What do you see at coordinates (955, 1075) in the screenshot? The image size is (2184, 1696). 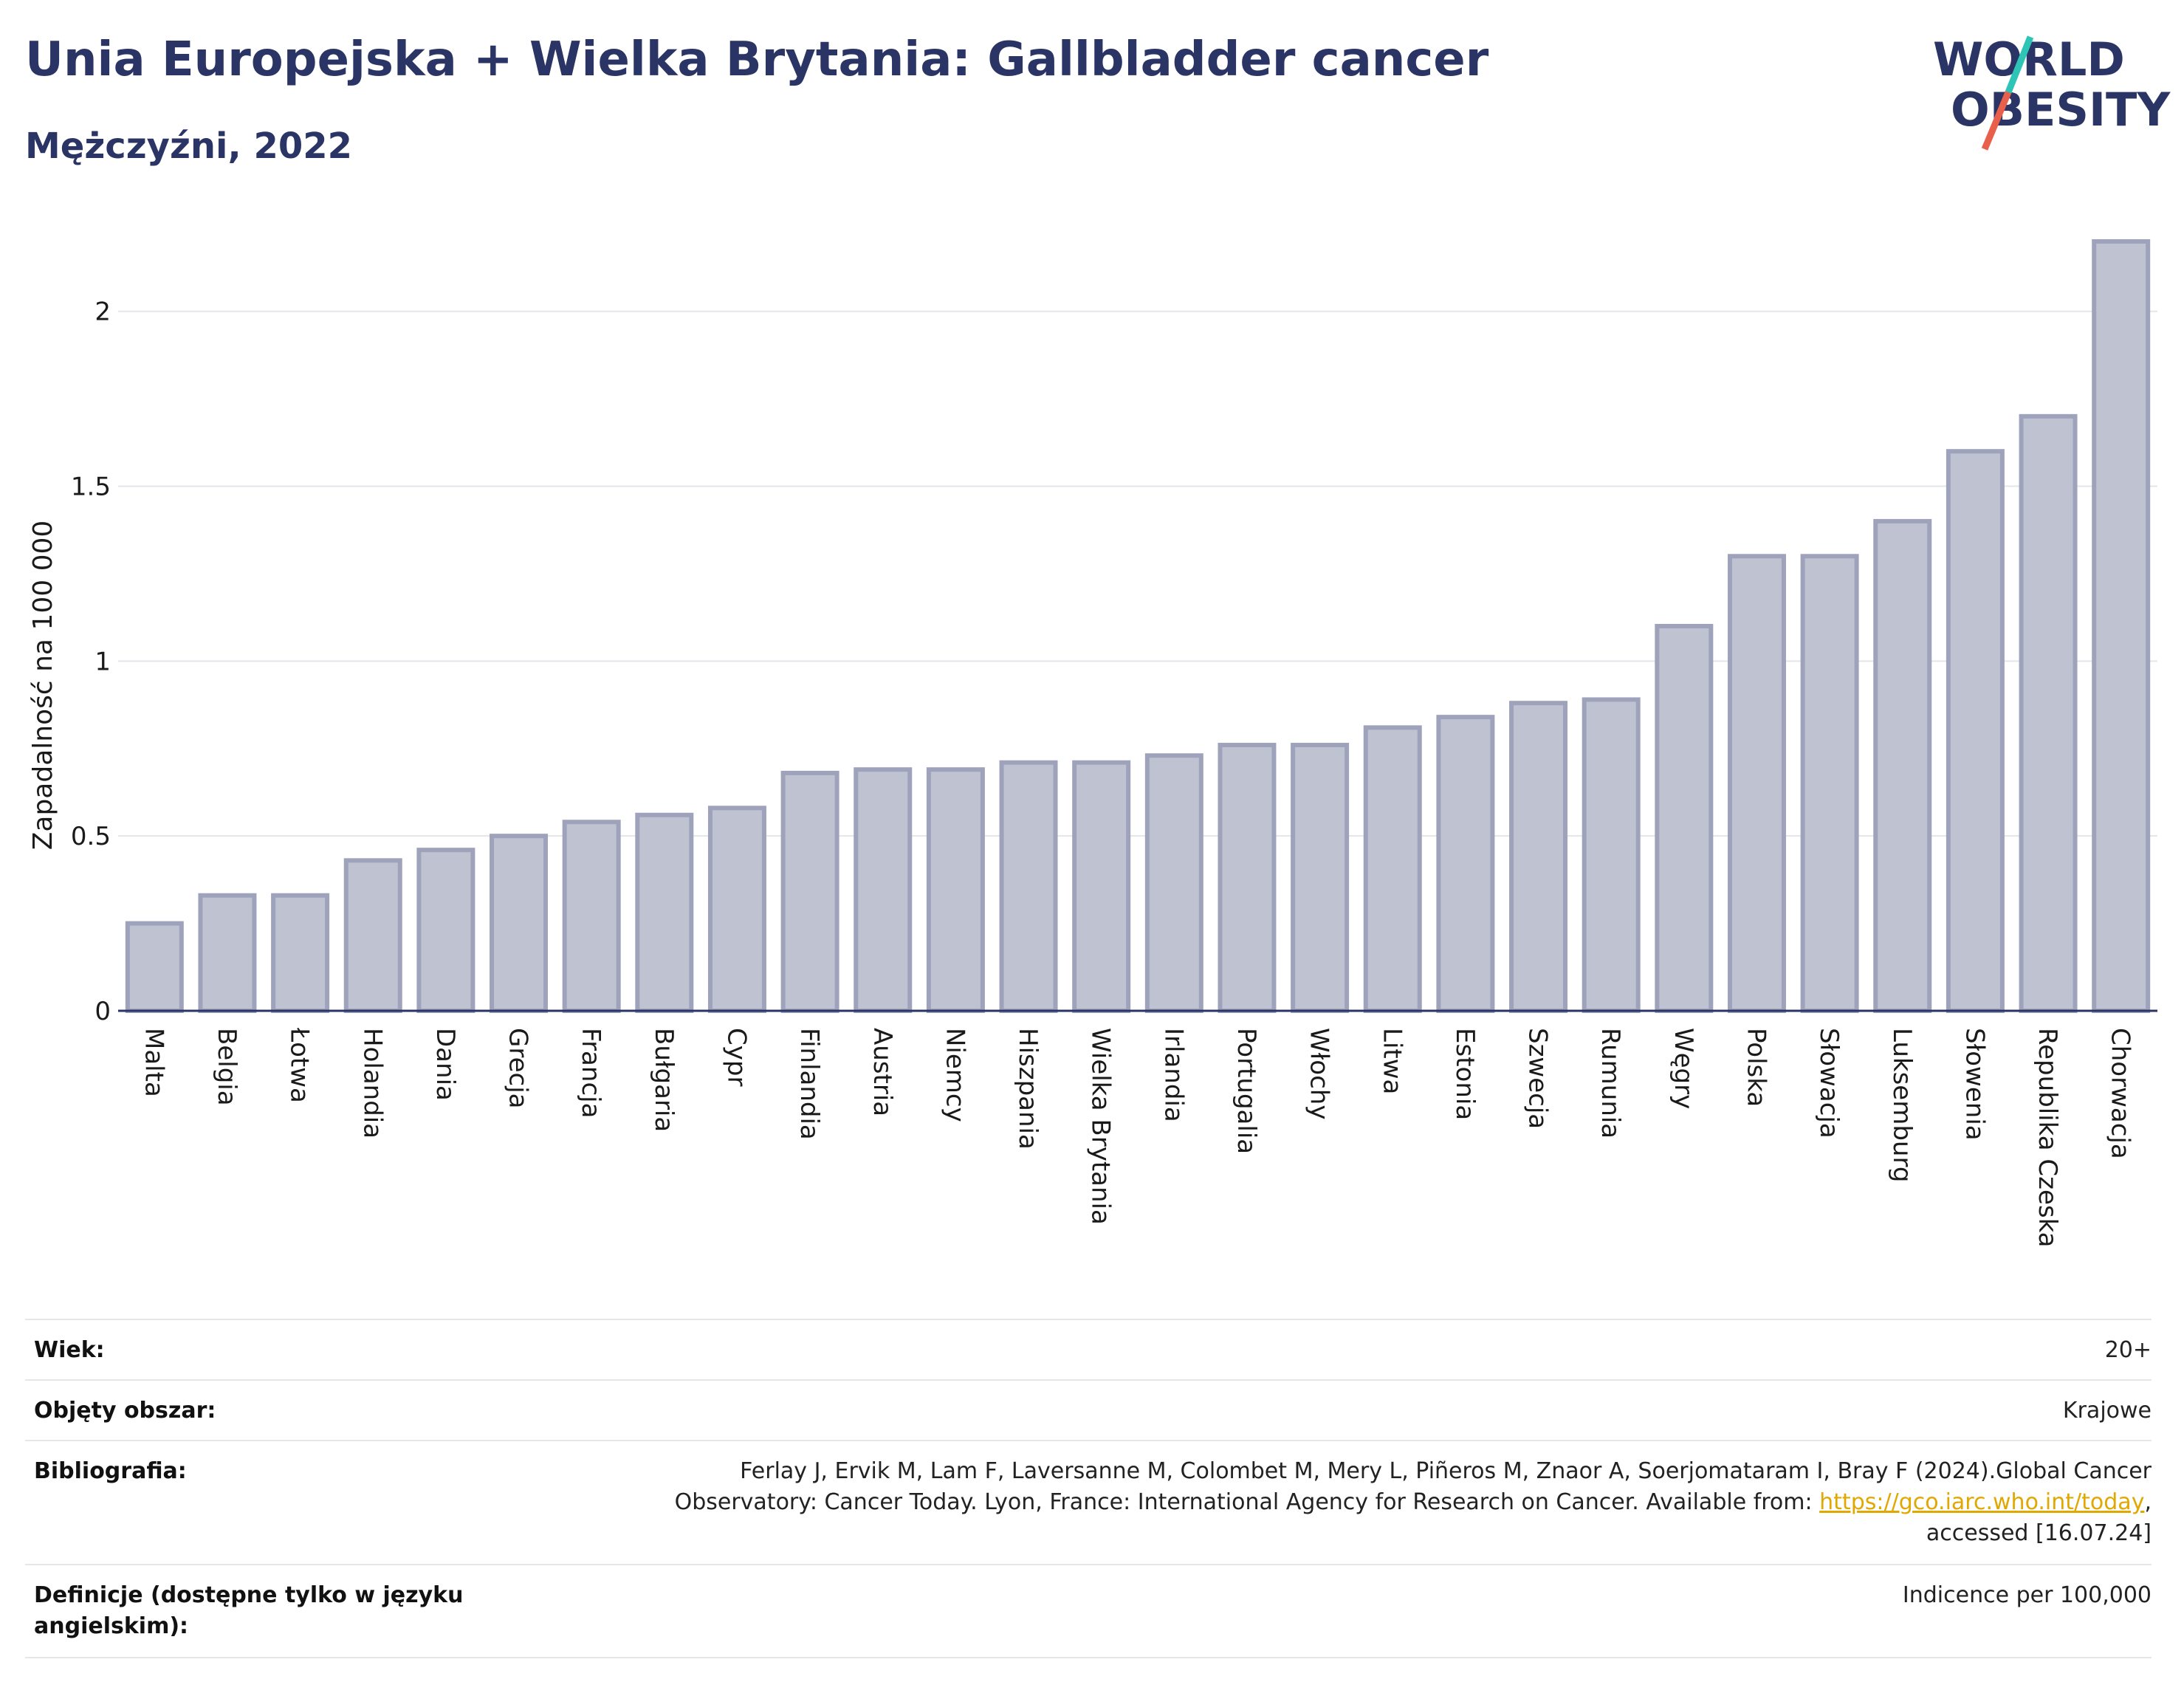 I see `x-tick-label: Niemcy` at bounding box center [955, 1075].